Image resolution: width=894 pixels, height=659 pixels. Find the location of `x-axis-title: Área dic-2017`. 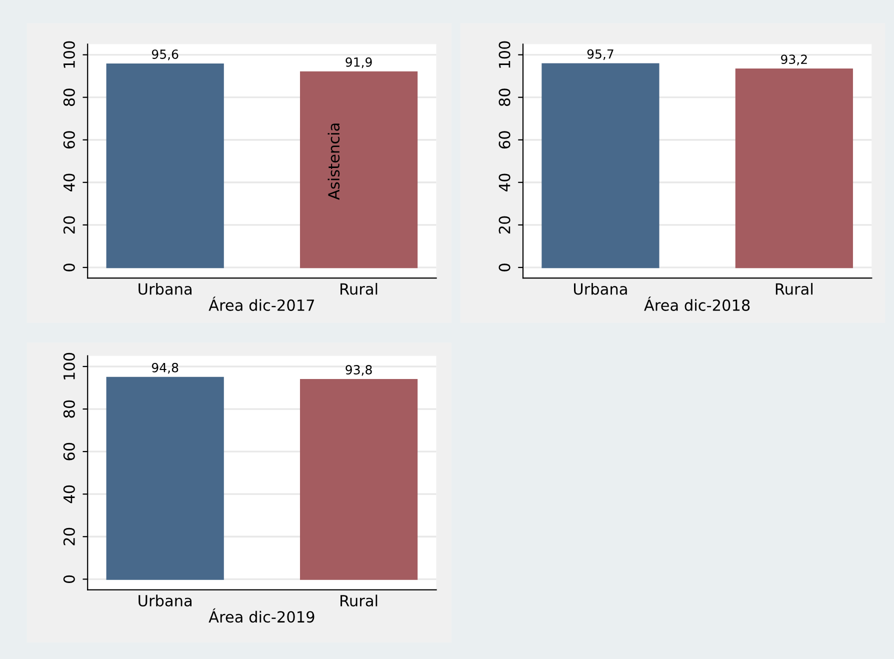

x-axis-title: Área dic-2017 is located at coordinates (261, 303).